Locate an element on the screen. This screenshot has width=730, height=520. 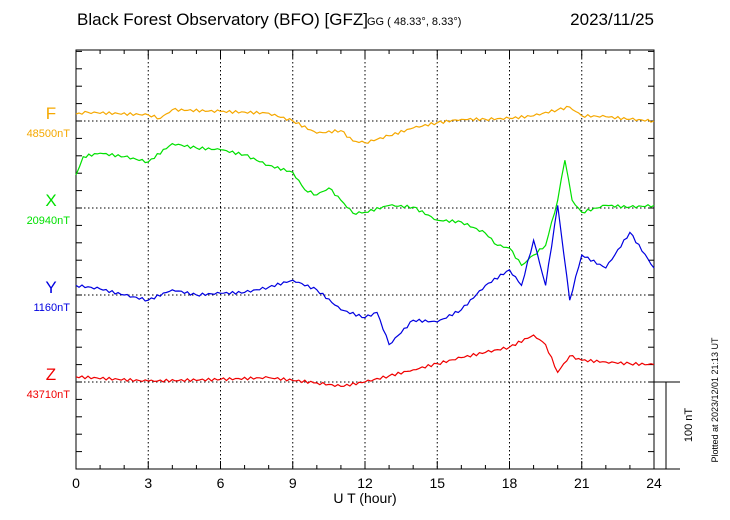
scale-bar-label: 100 nT is located at coordinates (689, 425).